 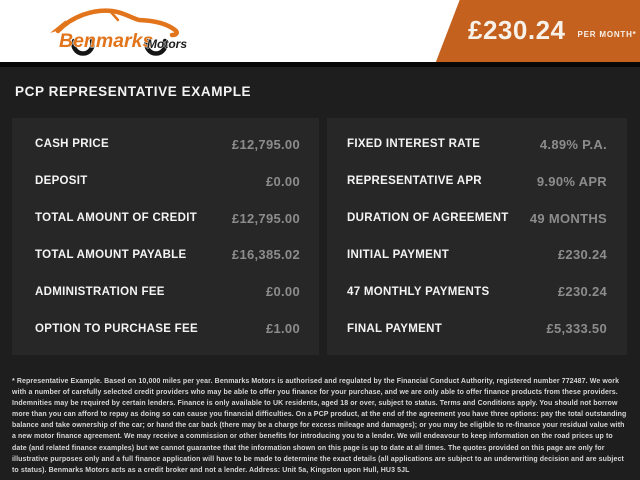 I want to click on row-label: CASH PRICE, so click(x=72, y=144).